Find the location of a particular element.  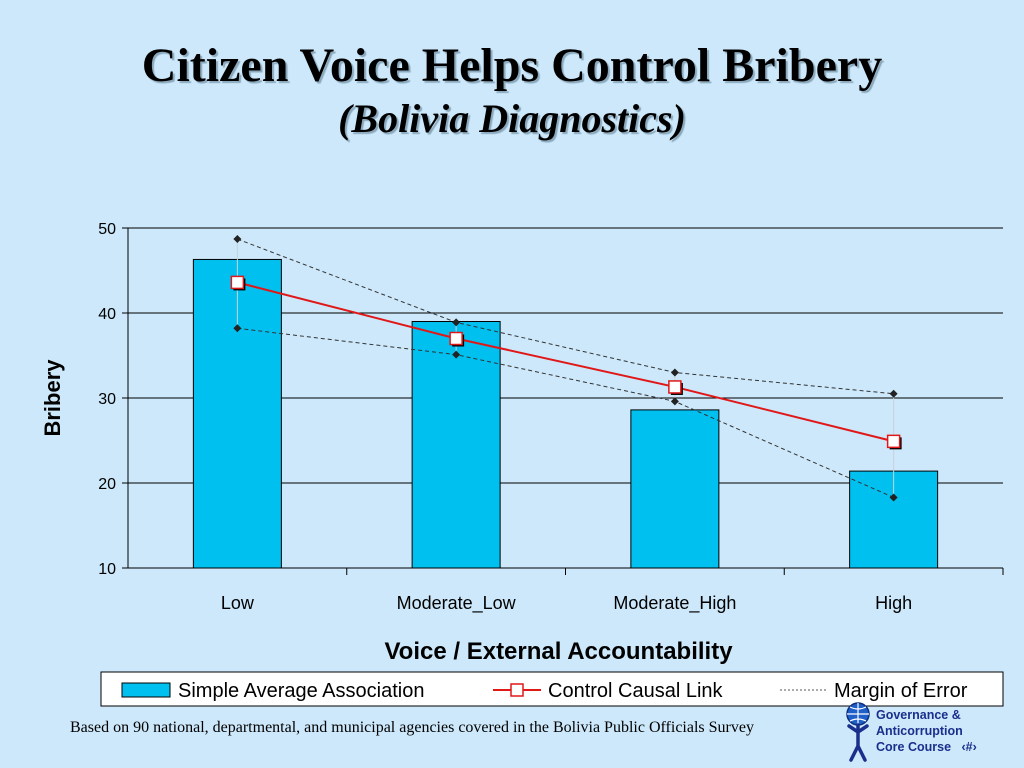

x-tick-label: Moderate_Low is located at coordinates (457, 603).